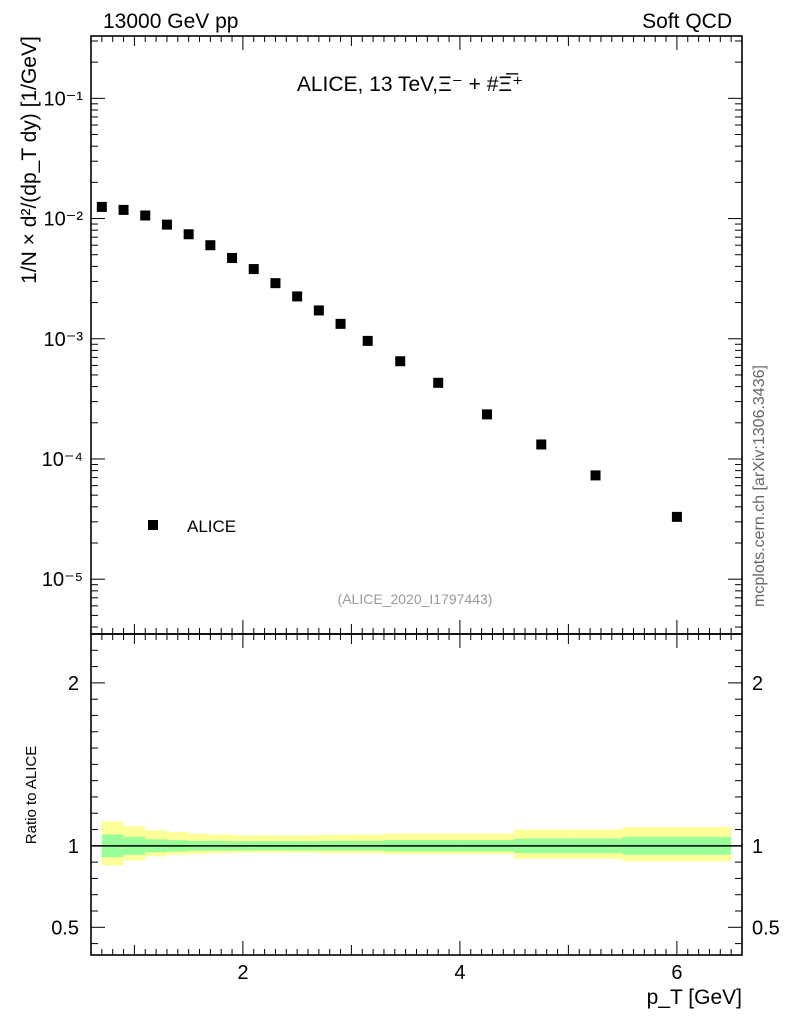 This screenshot has width=786, height=1024. What do you see at coordinates (153, 525) in the screenshot?
I see `legend-marker` at bounding box center [153, 525].